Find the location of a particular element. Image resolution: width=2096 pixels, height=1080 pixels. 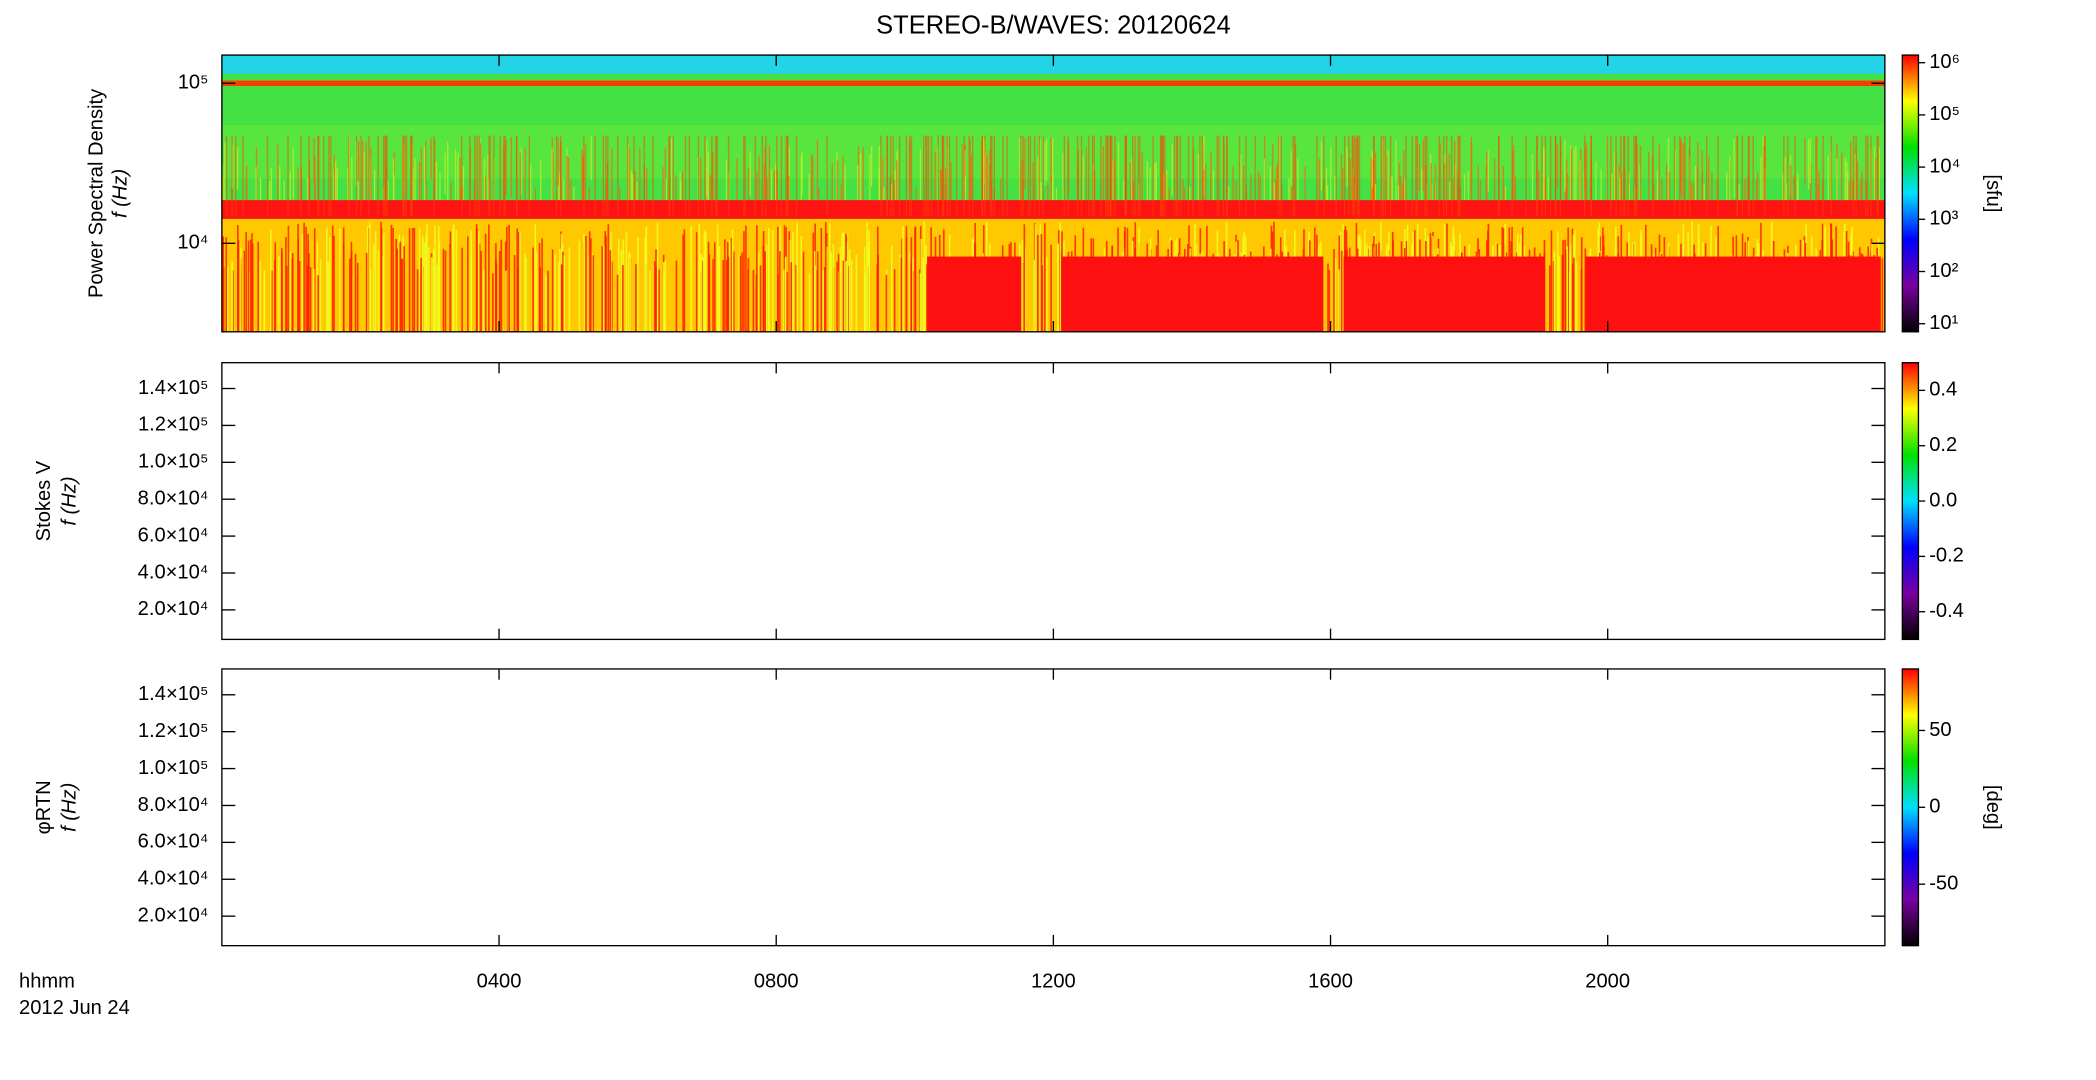

colorbar-tick-label: 0.4 is located at coordinates (1943, 390).